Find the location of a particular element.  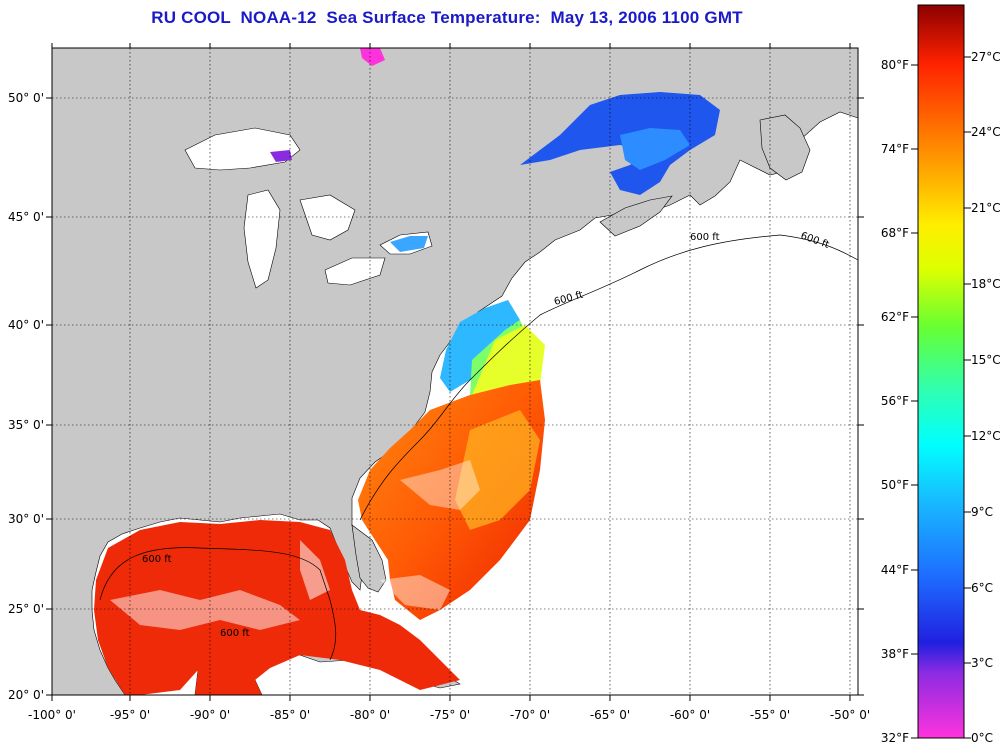

james-bay-sst is located at coordinates (372, 57).